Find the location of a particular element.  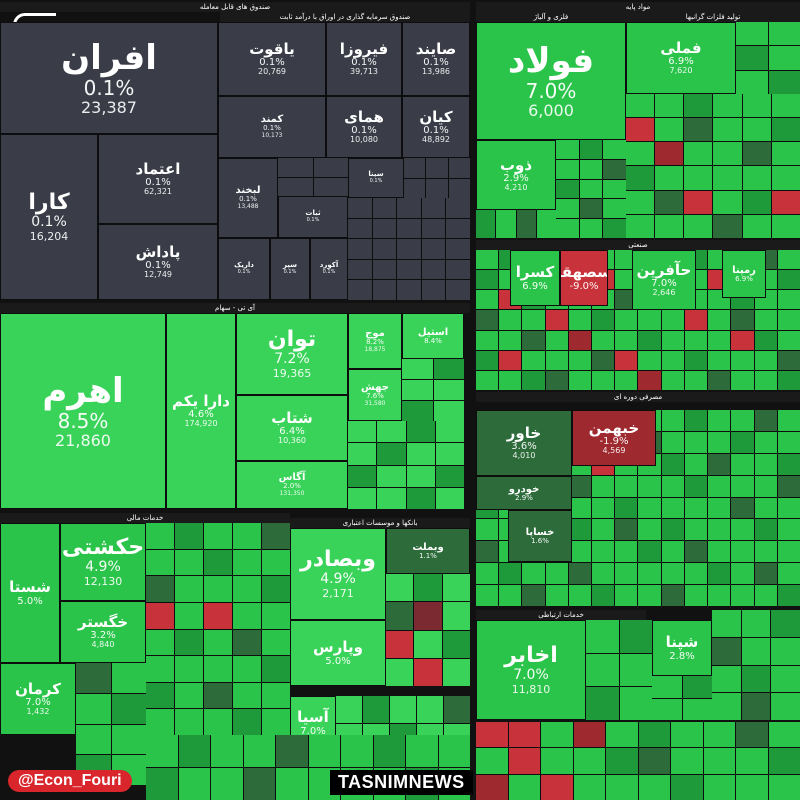

treemap-tile-darik: داریک 0.1% is located at coordinates (244, 269).